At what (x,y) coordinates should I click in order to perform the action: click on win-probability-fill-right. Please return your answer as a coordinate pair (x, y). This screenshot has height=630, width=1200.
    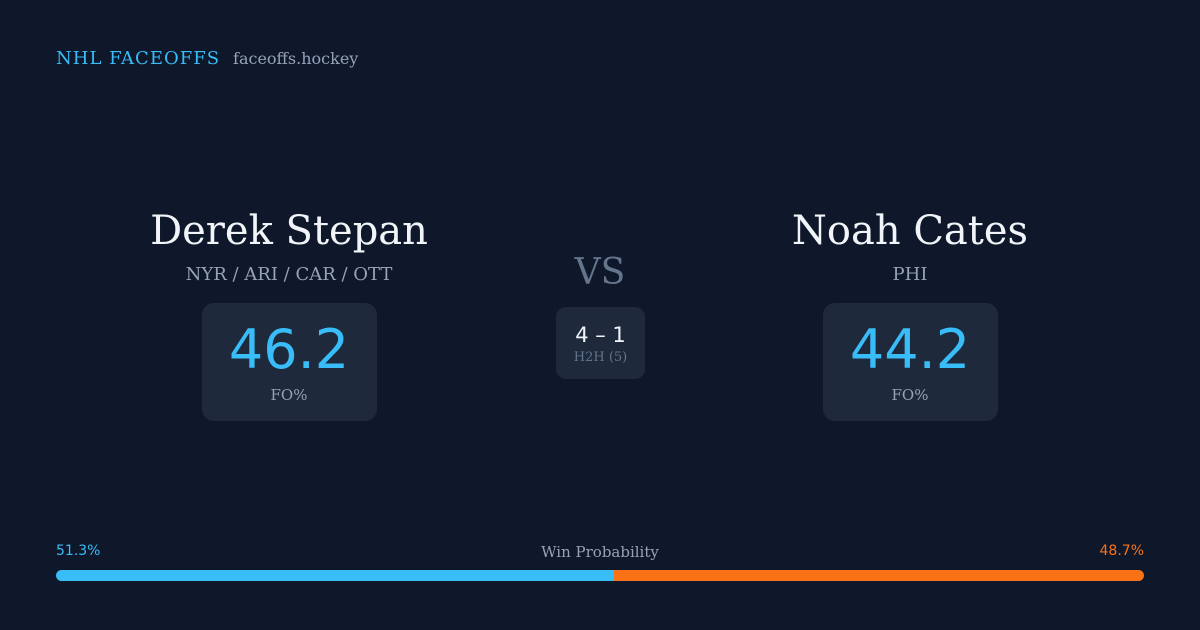
    Looking at the image, I should click on (879, 575).